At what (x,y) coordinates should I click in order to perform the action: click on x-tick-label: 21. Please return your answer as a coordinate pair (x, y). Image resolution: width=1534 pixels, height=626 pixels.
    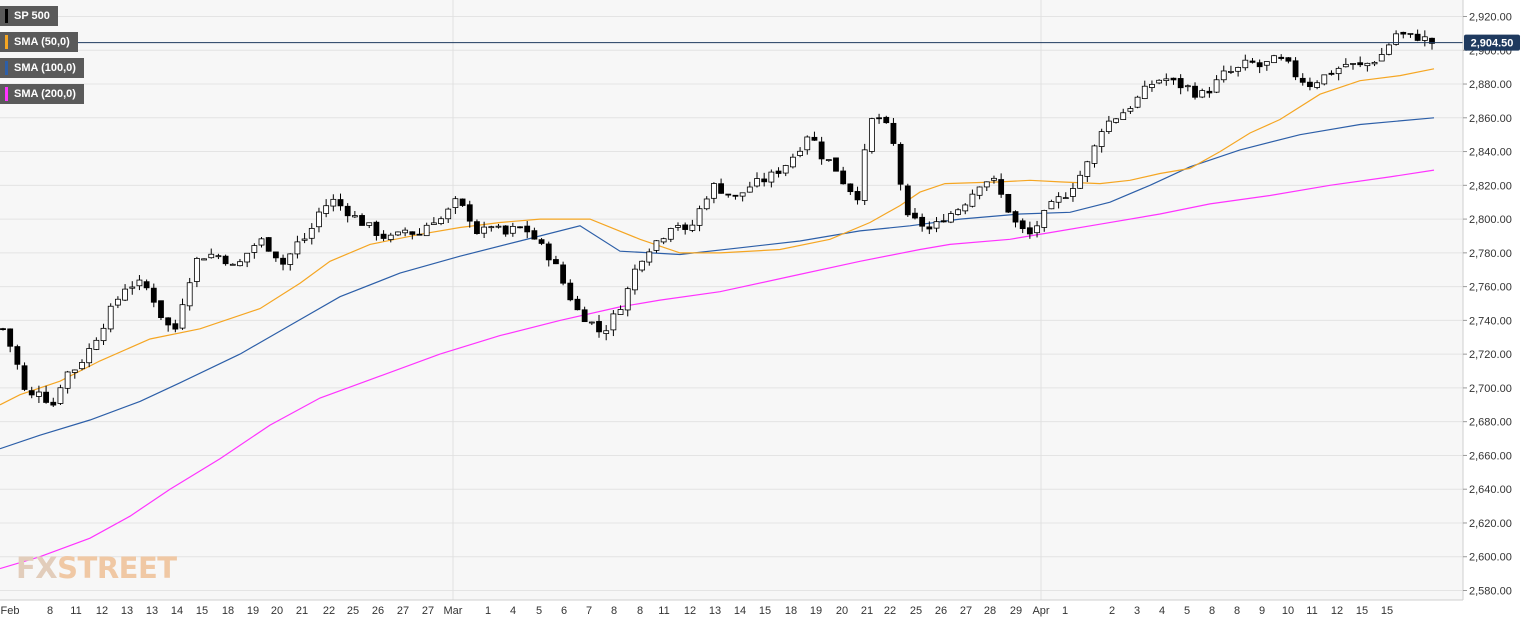
    Looking at the image, I should click on (302, 611).